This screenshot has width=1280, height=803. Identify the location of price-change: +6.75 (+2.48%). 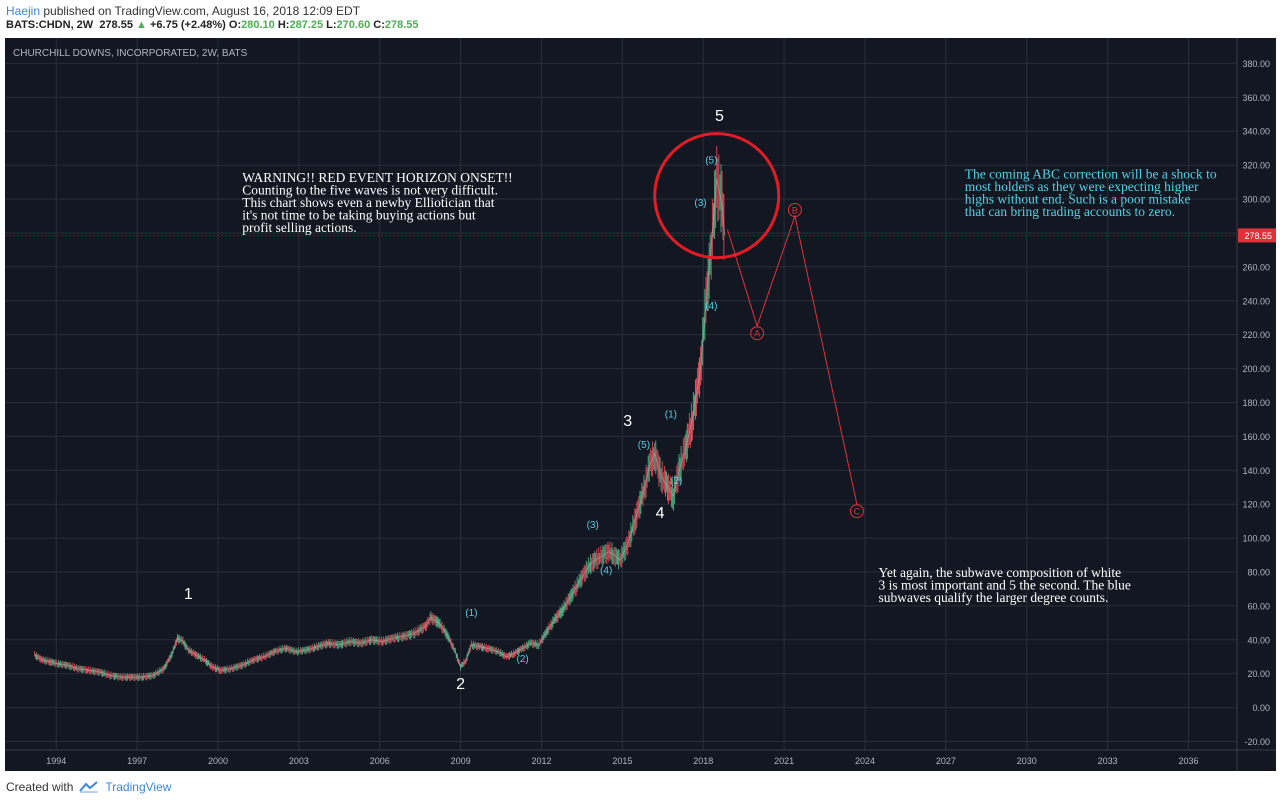
(187, 25).